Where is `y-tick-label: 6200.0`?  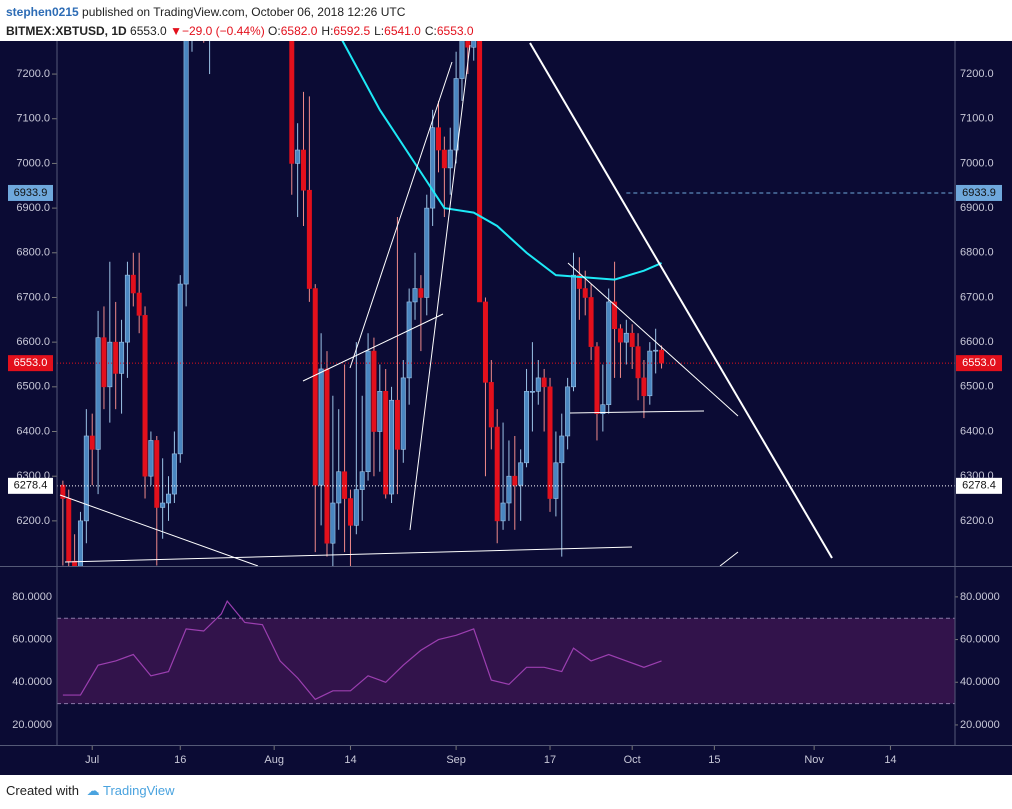 y-tick-label: 6200.0 is located at coordinates (977, 521).